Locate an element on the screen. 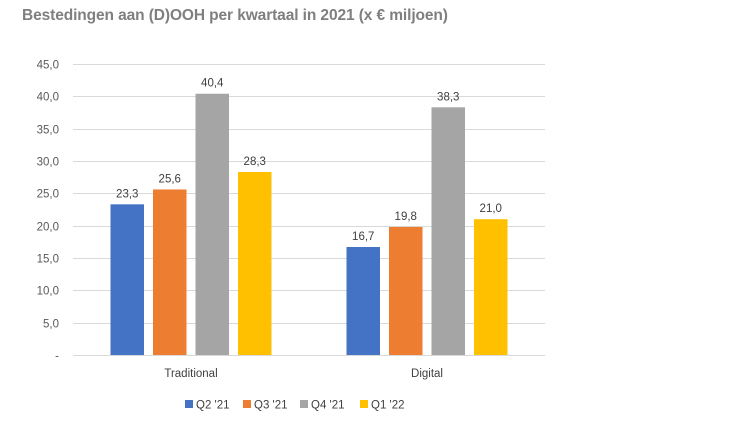  data-label: 38,3 is located at coordinates (448, 97).